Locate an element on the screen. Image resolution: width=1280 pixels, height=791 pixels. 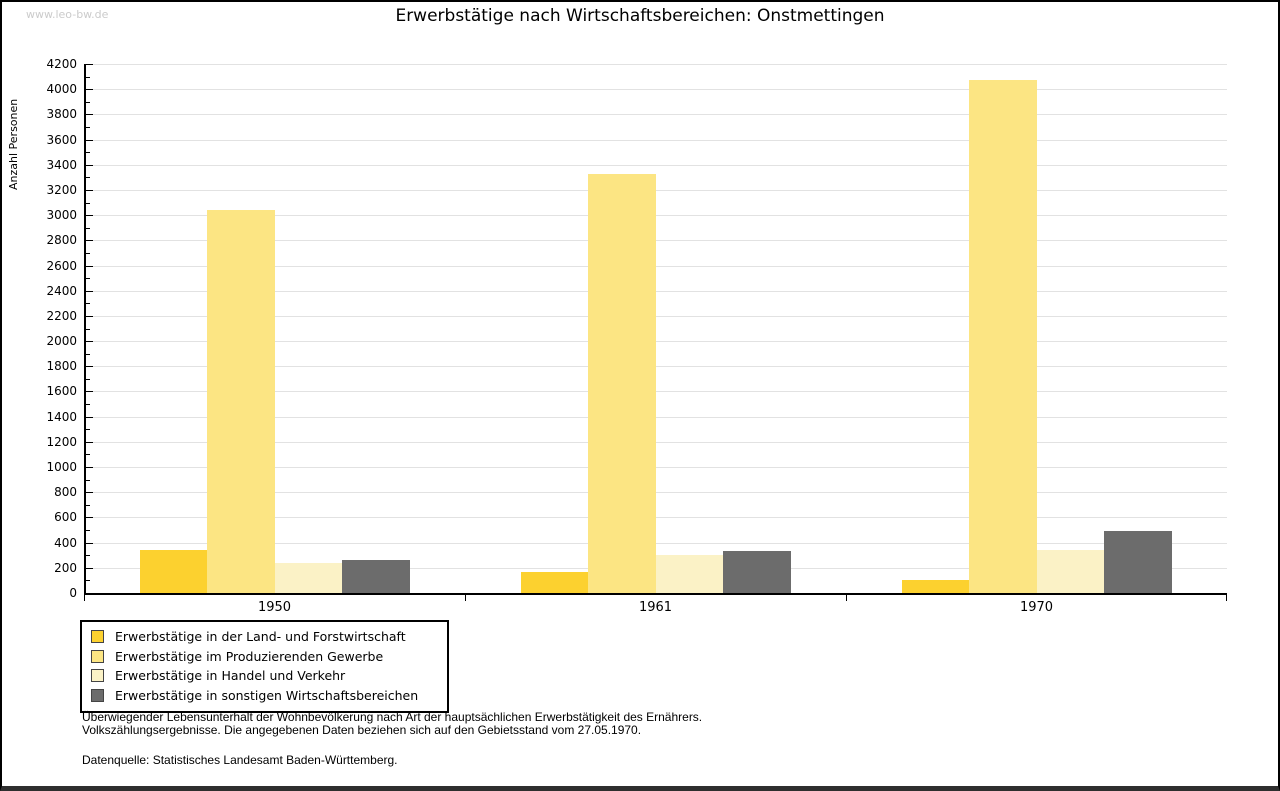
y-tick-label: 3400 is located at coordinates (61, 164).